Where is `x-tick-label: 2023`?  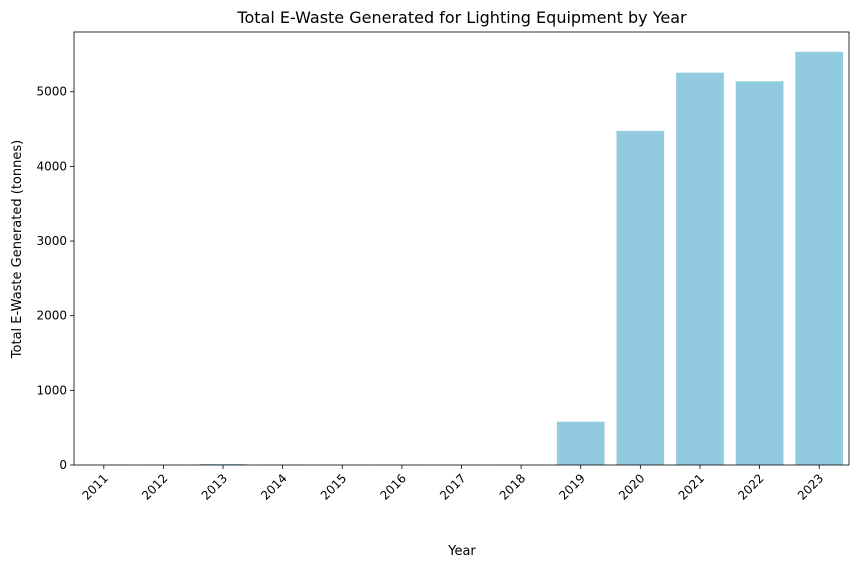 x-tick-label: 2023 is located at coordinates (810, 486).